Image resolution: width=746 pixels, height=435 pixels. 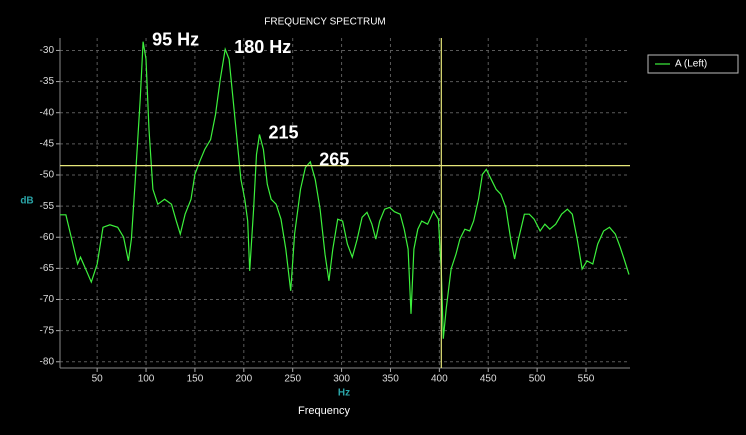 I want to click on x-tick-label: 550, so click(x=586, y=379).